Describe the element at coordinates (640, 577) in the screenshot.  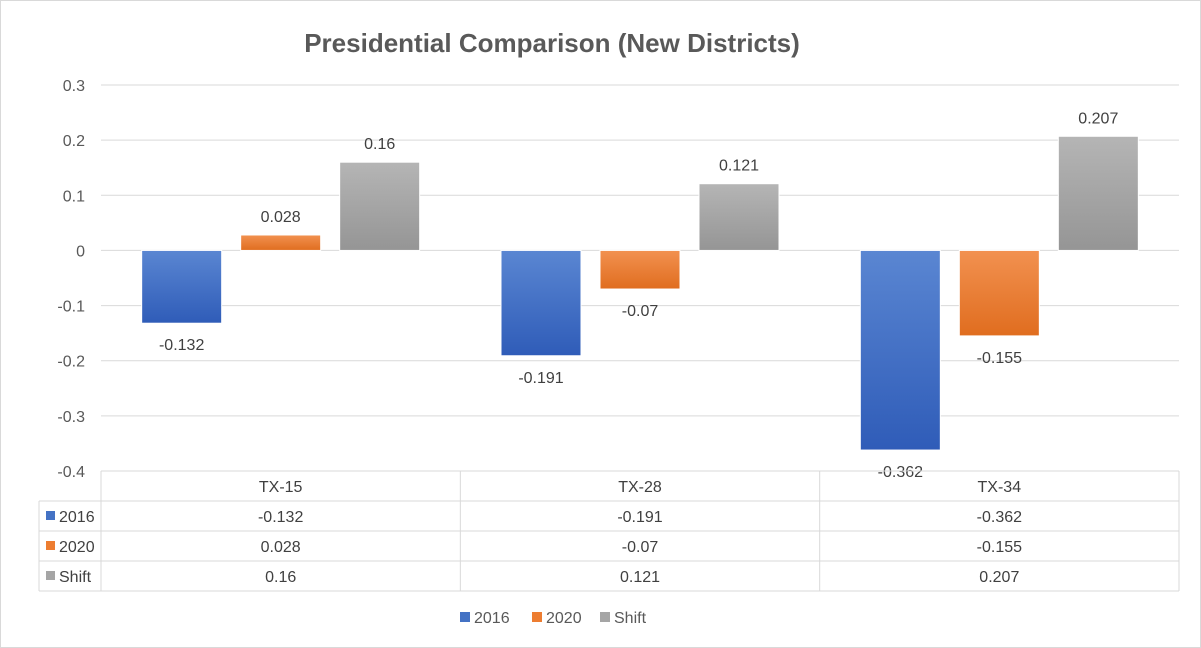
I see `table-cell: 0.121` at that location.